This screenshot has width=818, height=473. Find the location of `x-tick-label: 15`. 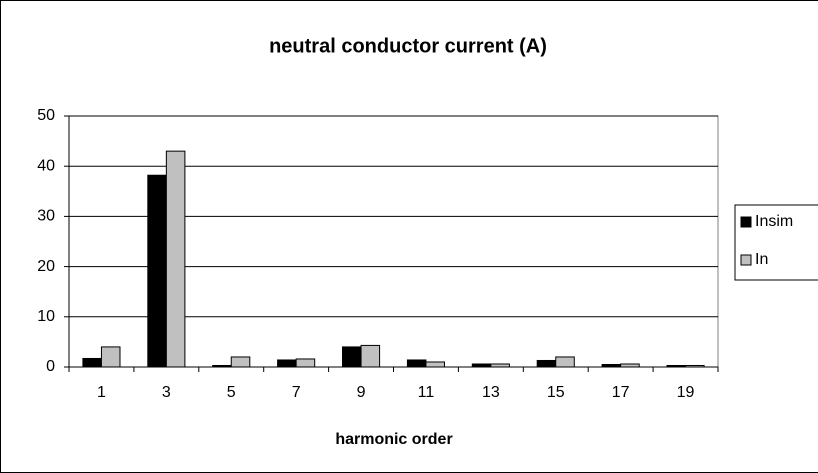

x-tick-label: 15 is located at coordinates (556, 392).